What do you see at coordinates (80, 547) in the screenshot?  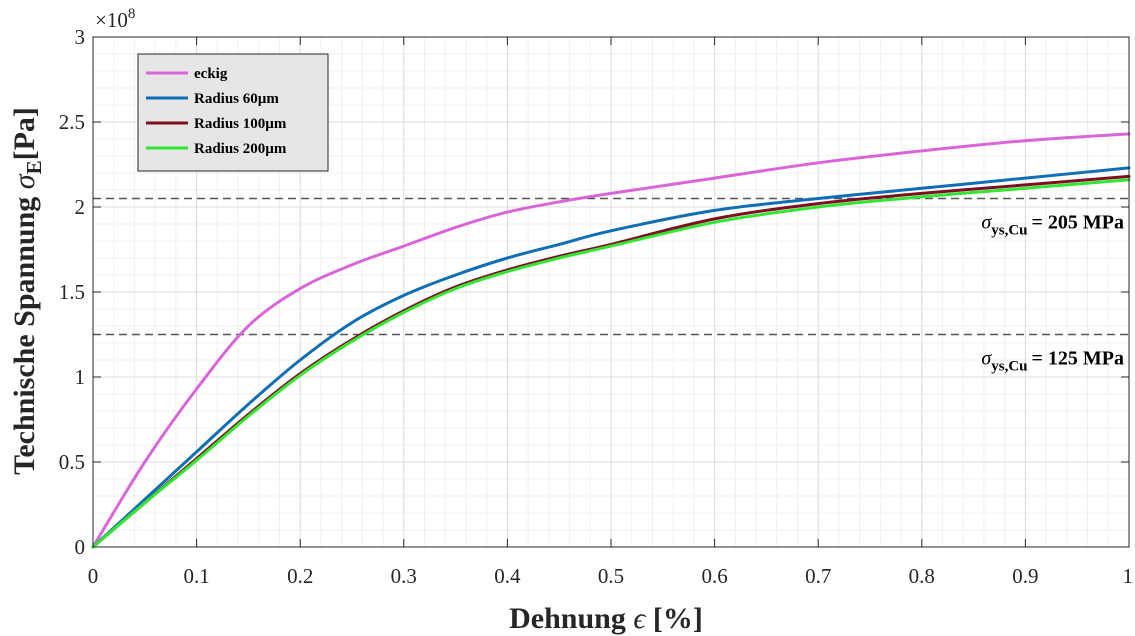 I see `y-tick-label: 0` at bounding box center [80, 547].